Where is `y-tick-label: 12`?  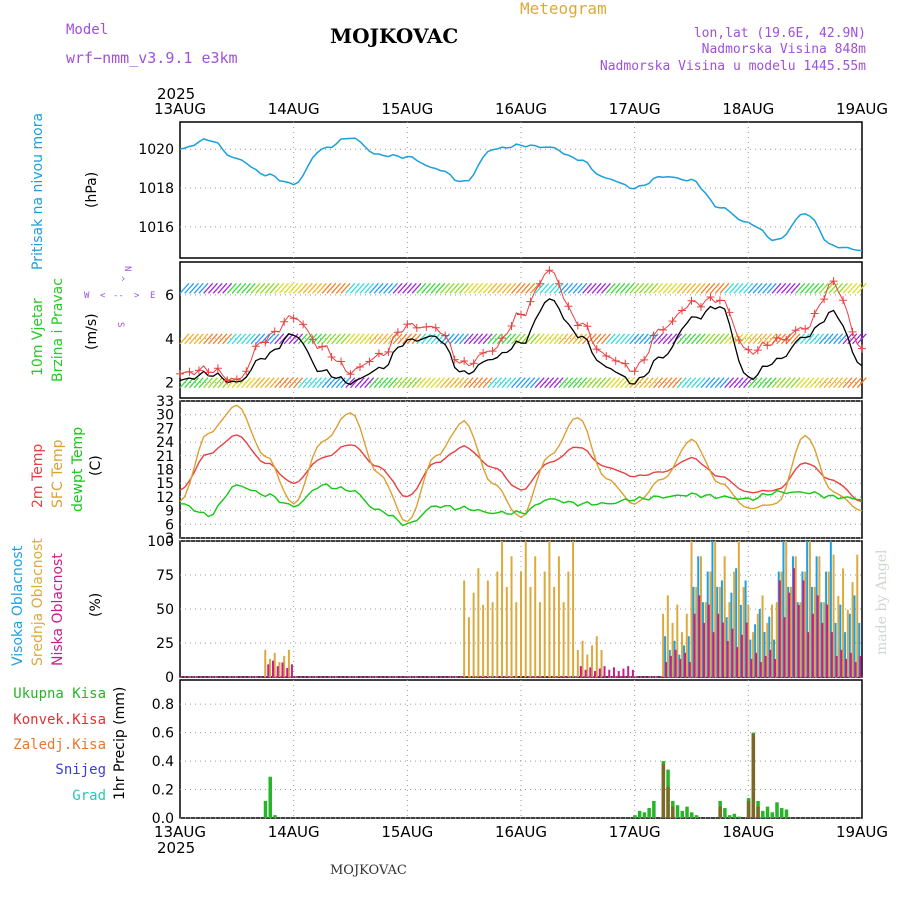 y-tick-label: 12 is located at coordinates (165, 498).